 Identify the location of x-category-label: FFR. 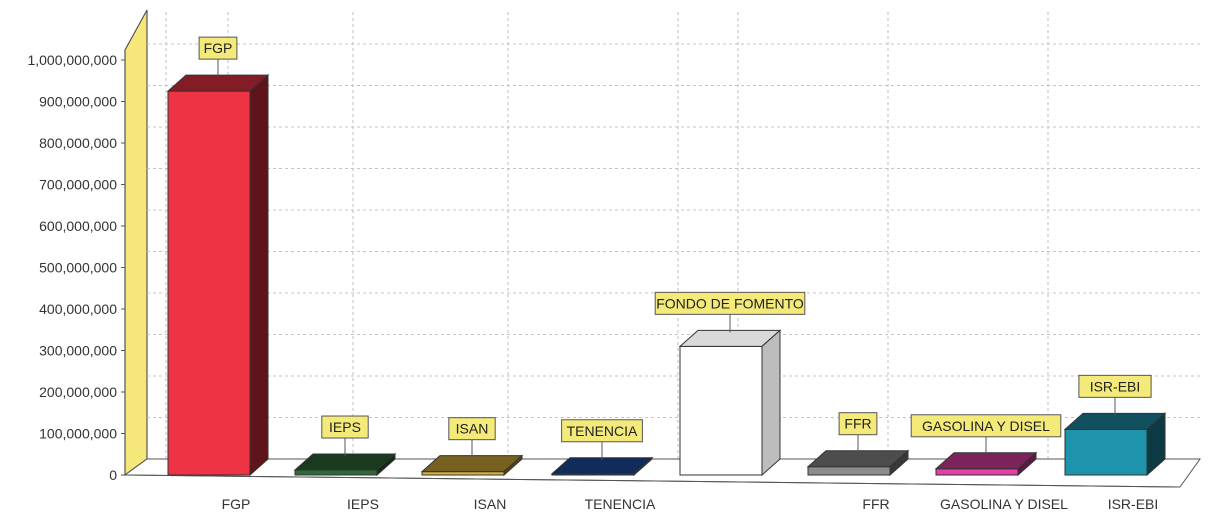
(875, 504).